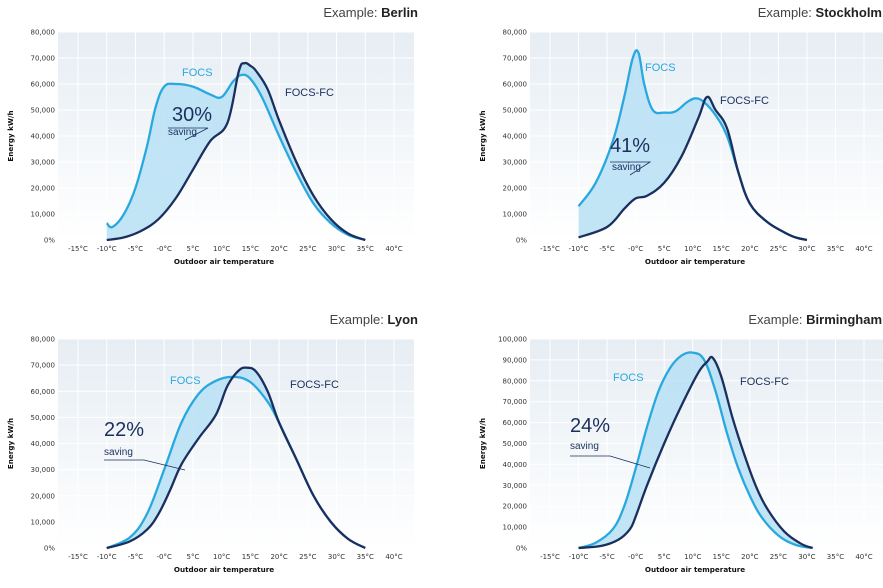  I want to click on saving-percent: 41%, so click(630, 146).